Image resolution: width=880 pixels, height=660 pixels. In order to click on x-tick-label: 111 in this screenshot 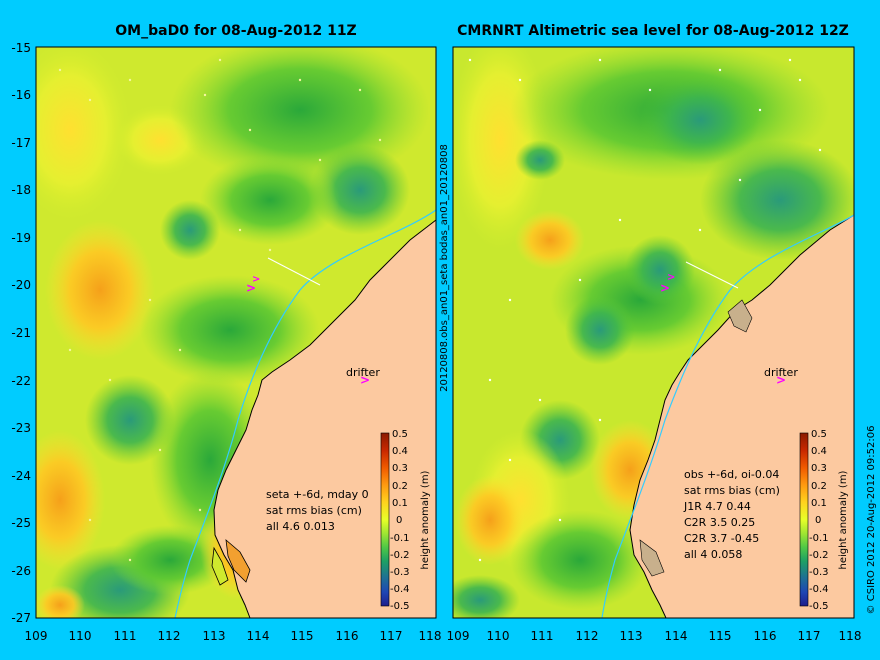, I will do `click(542, 636)`.